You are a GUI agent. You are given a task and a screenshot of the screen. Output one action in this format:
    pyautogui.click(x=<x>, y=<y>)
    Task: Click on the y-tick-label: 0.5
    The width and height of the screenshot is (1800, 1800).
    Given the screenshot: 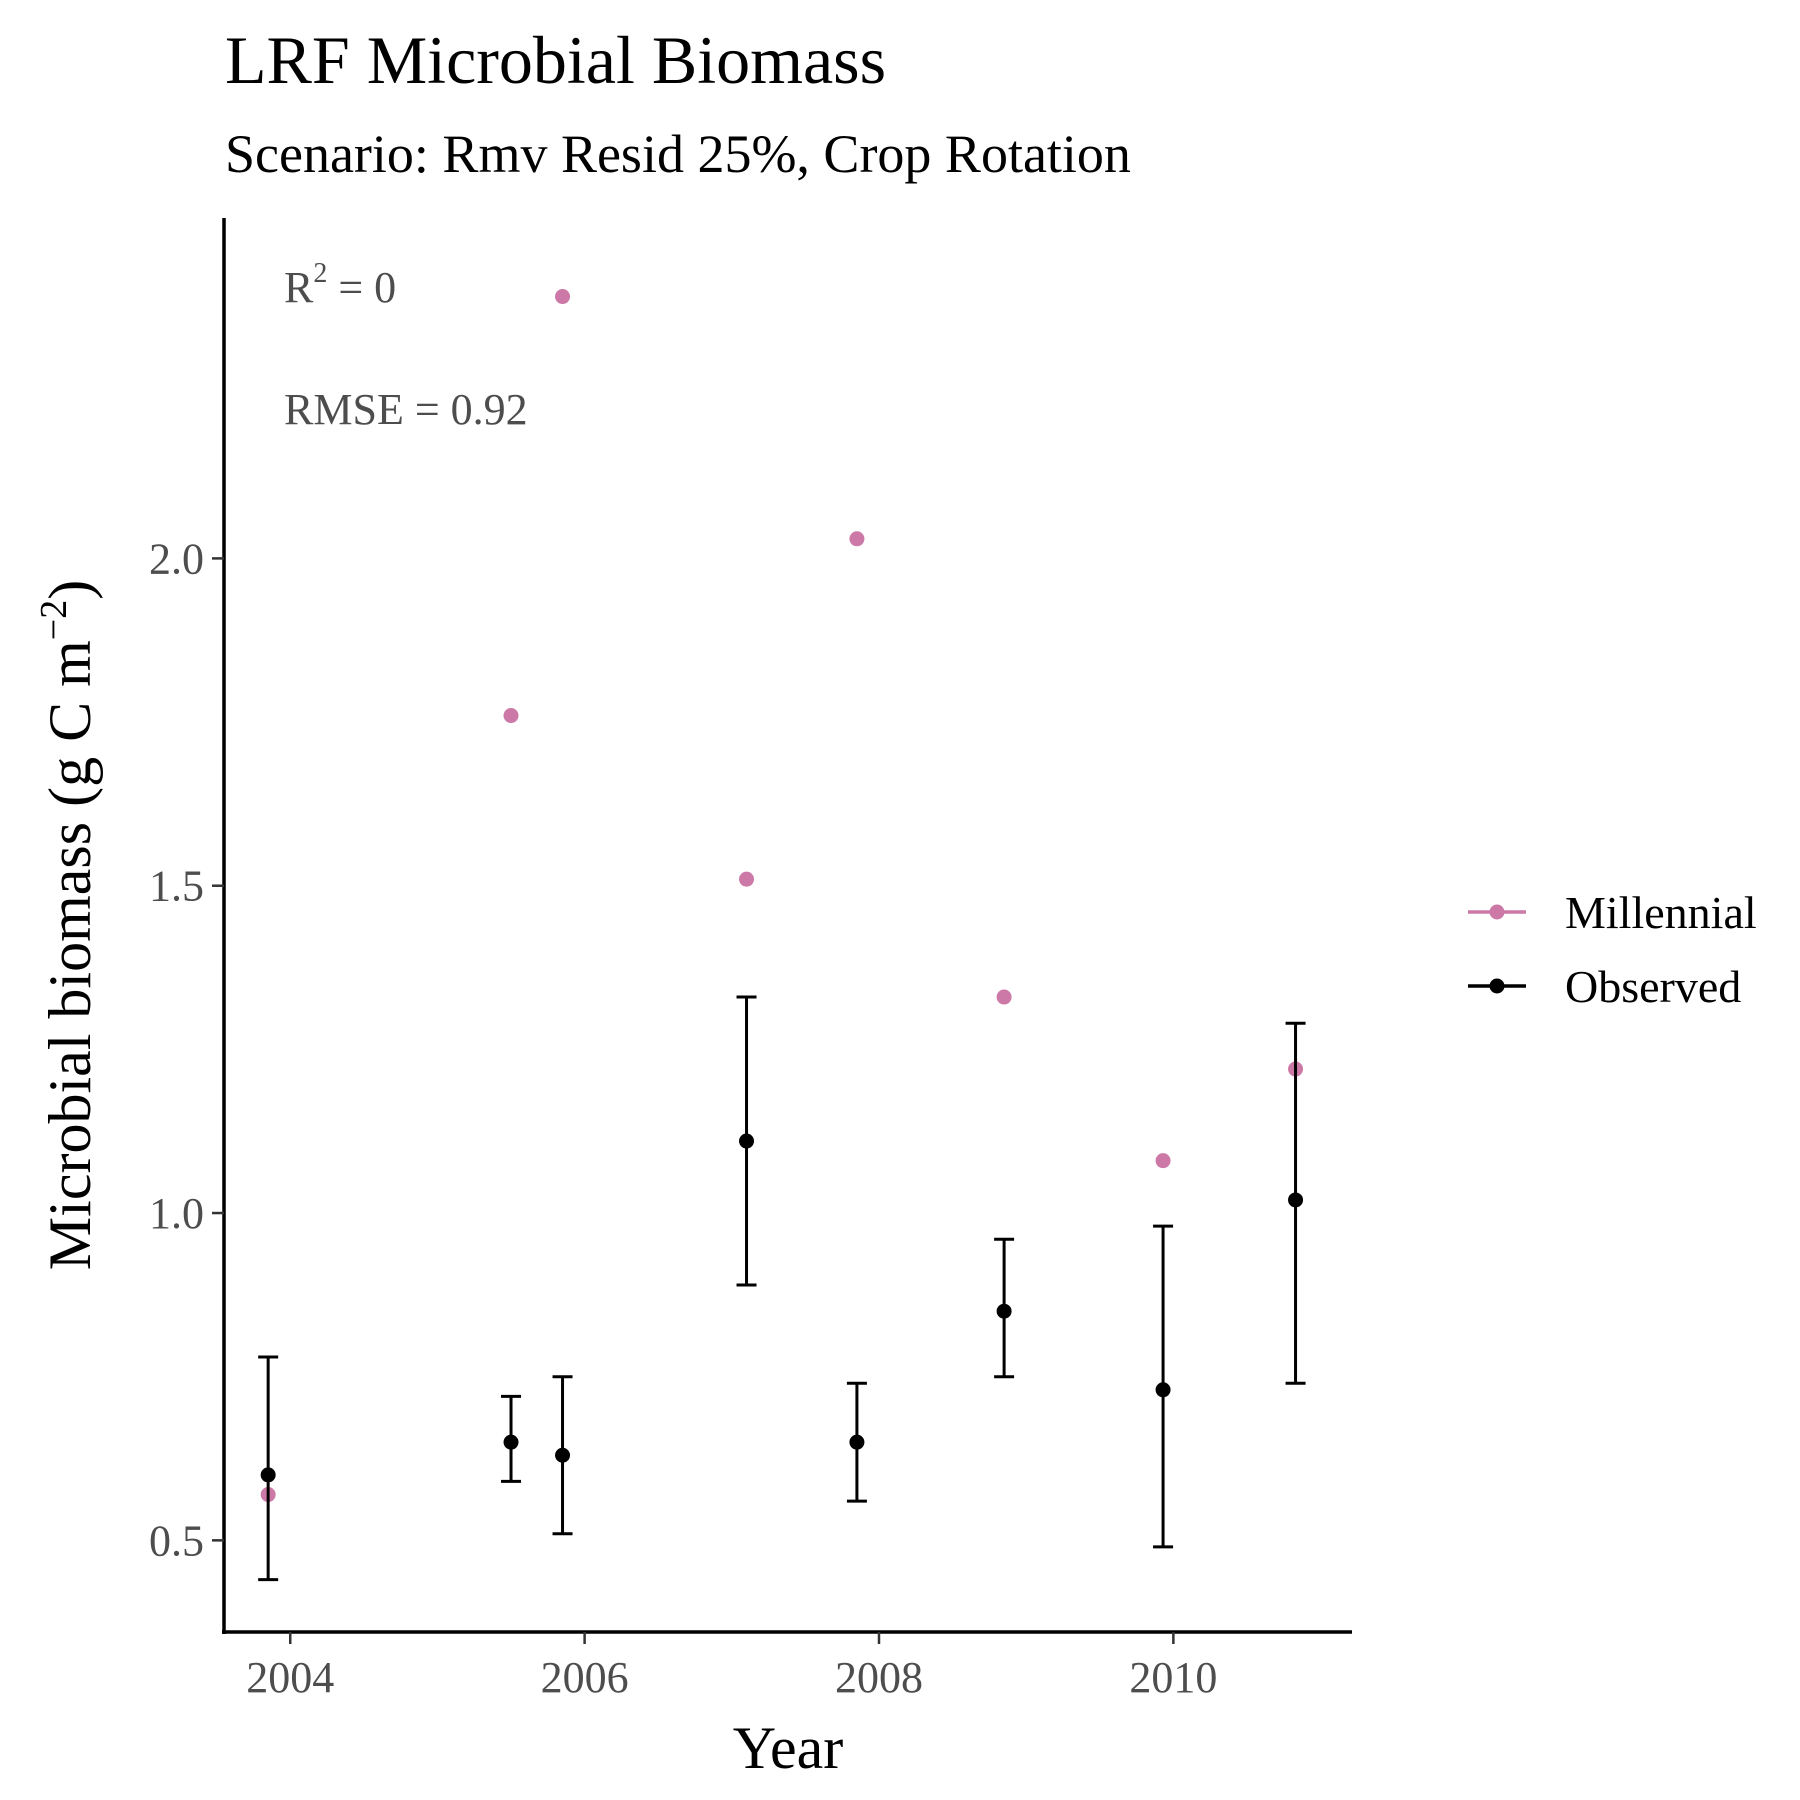 What is the action you would take?
    pyautogui.click(x=176, y=1540)
    